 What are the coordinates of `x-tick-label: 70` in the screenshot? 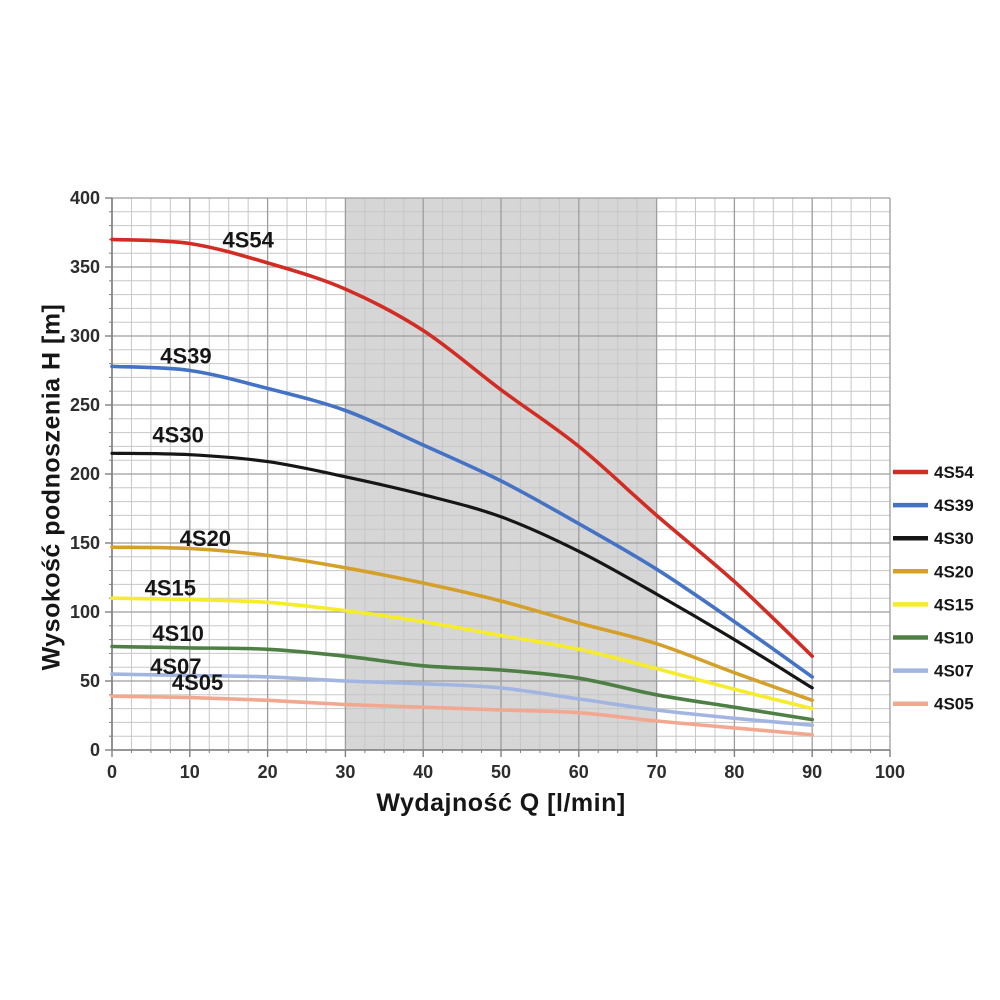 It's located at (657, 772).